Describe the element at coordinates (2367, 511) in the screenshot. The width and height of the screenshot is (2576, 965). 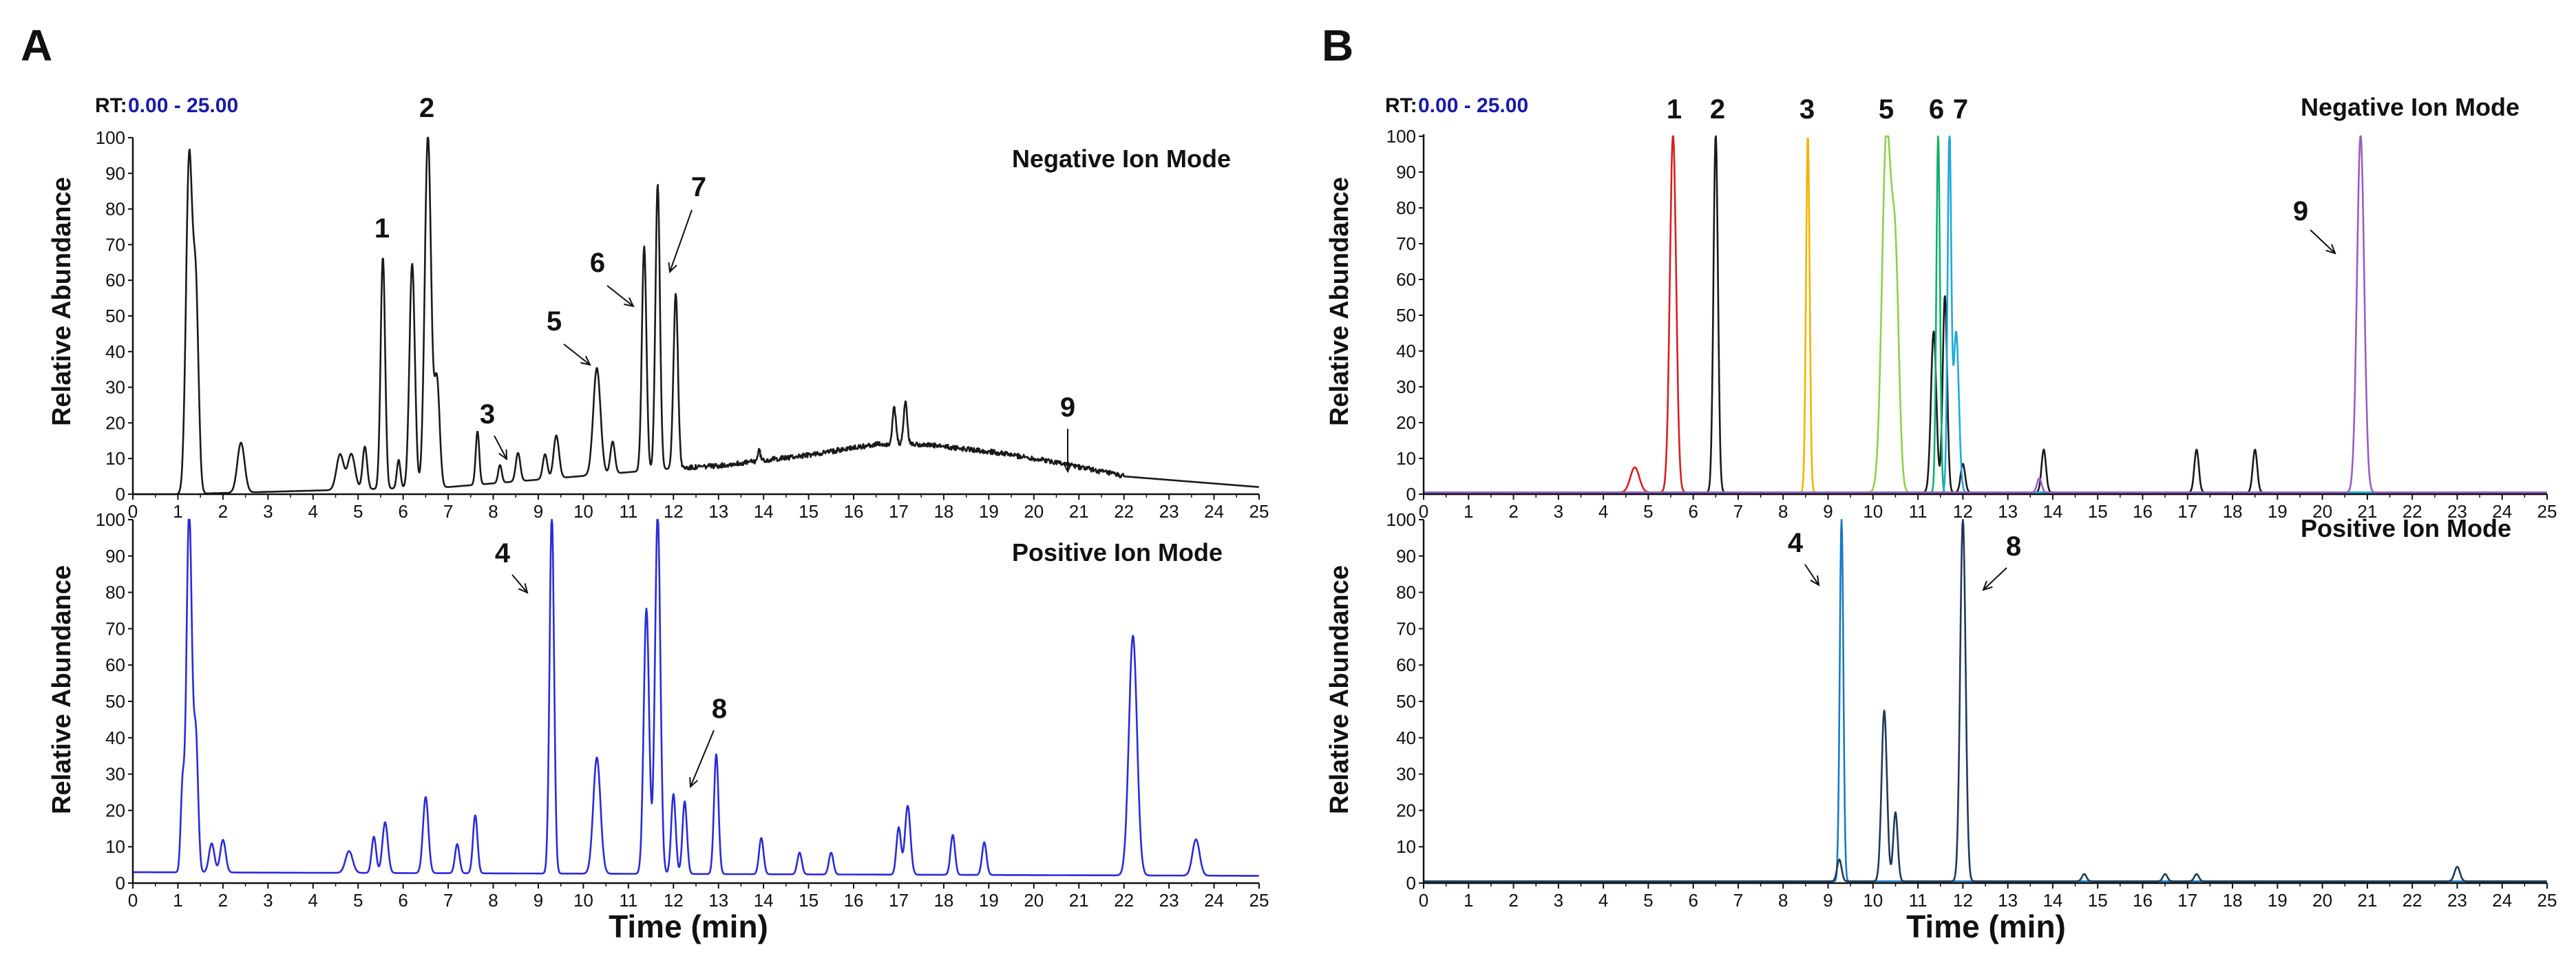
I see `x-tick-label: 21` at that location.